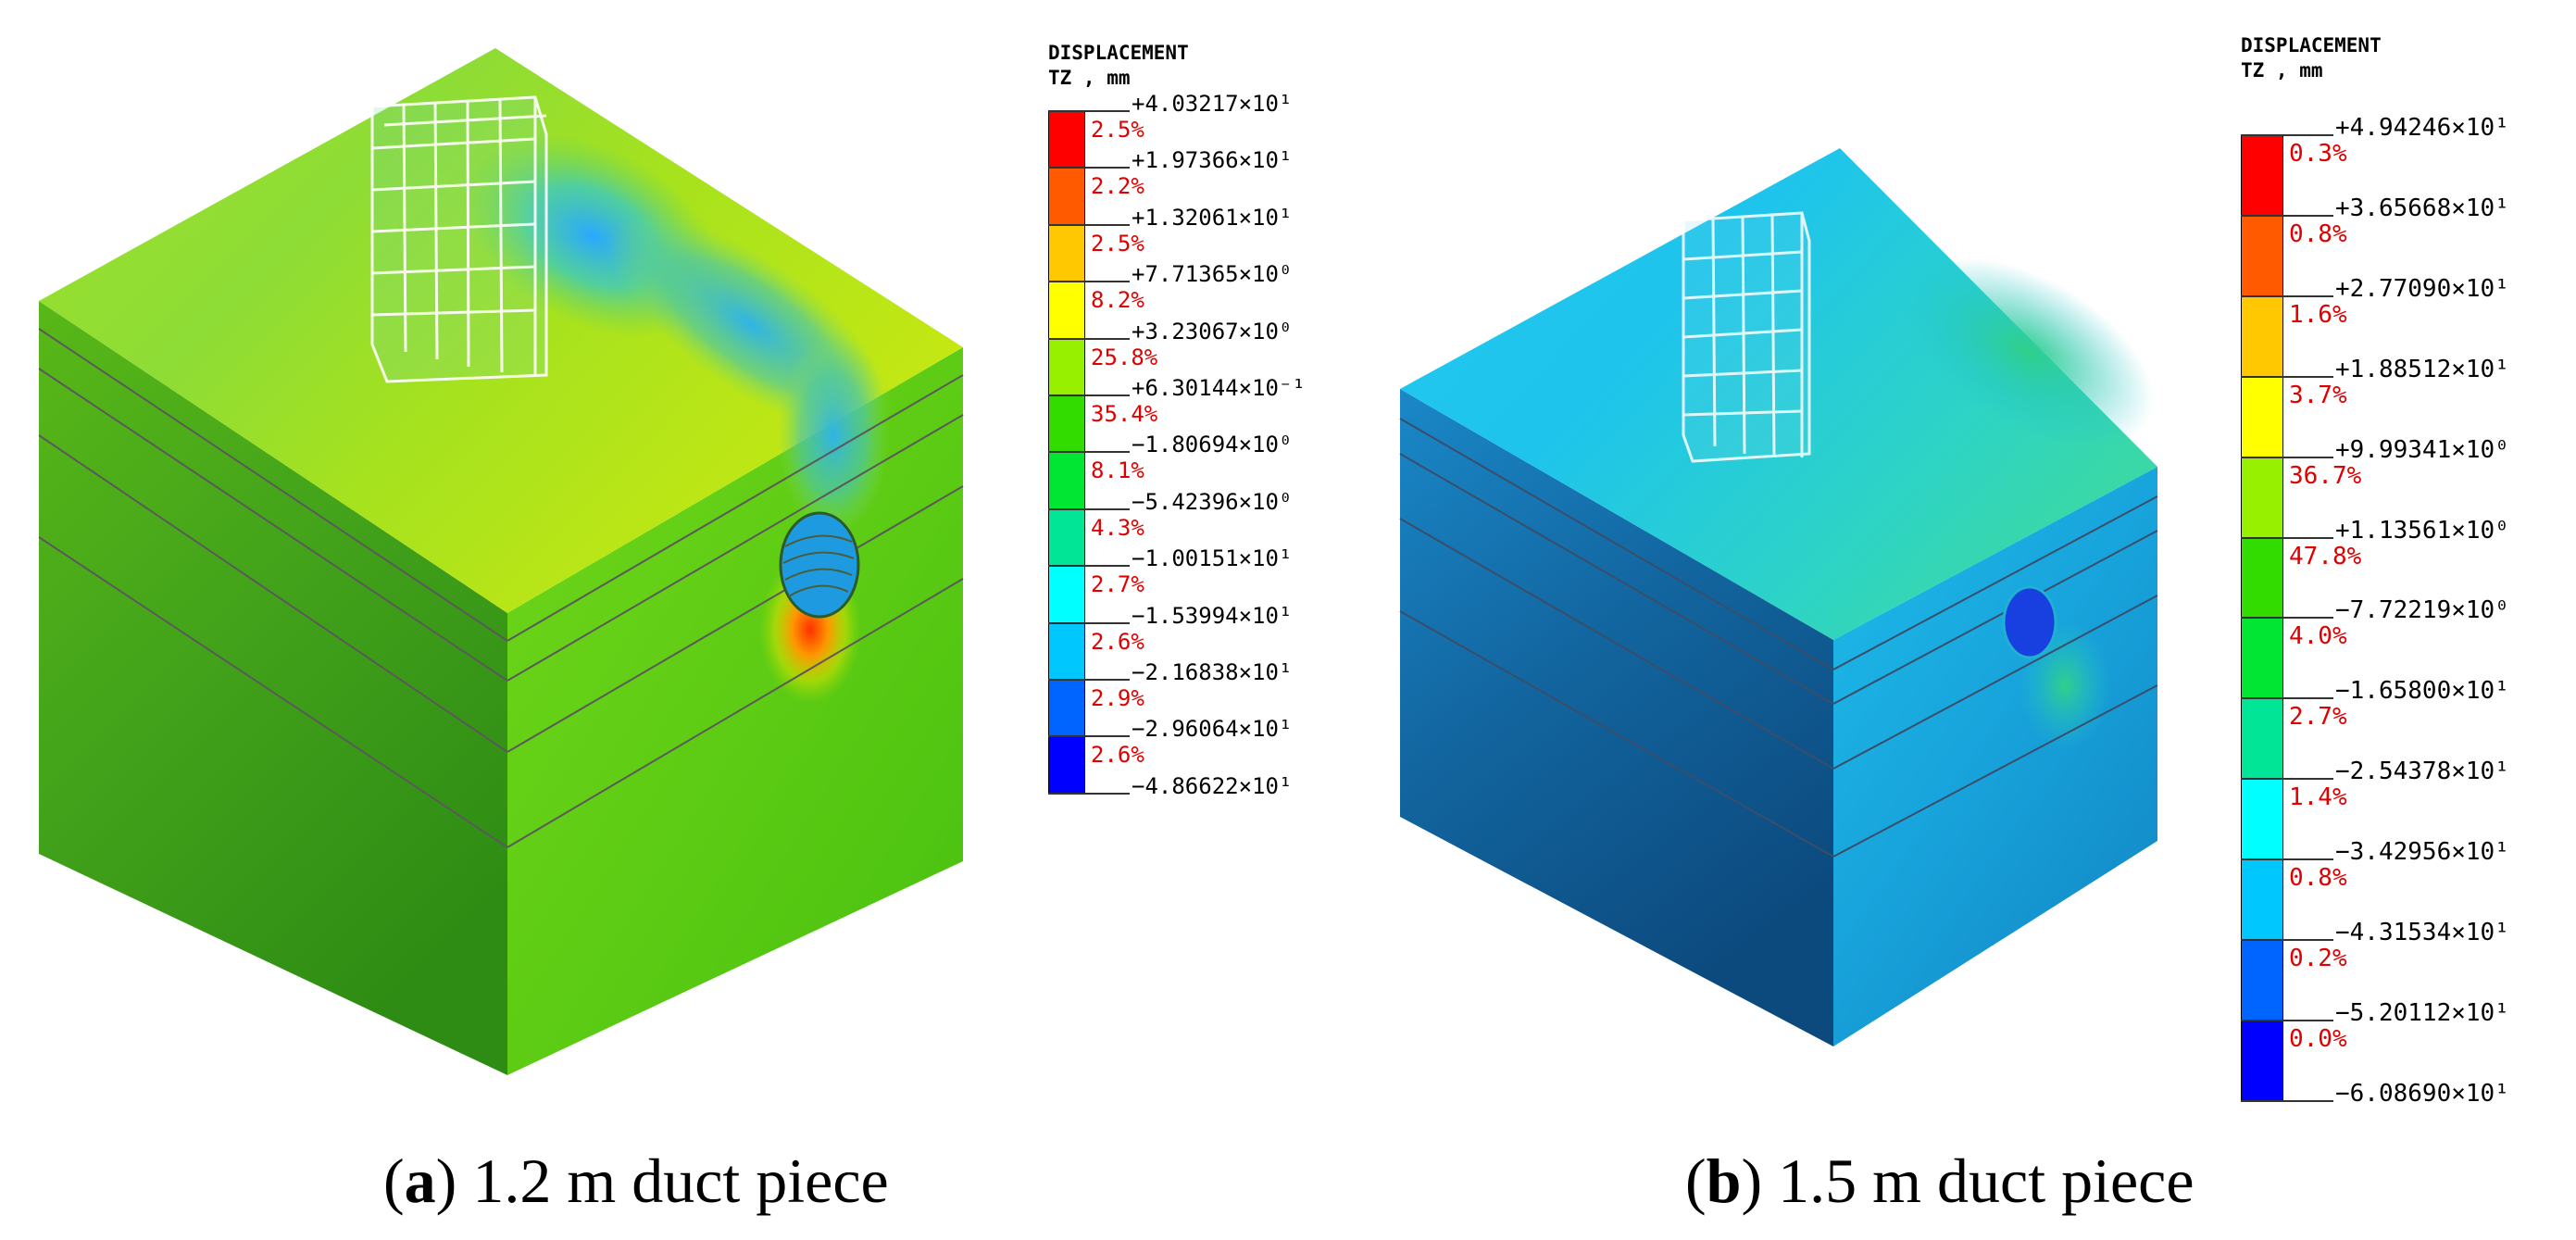 Image resolution: width=2576 pixels, height=1240 pixels. I want to click on legend-band-percent: 8.2%, so click(1117, 300).